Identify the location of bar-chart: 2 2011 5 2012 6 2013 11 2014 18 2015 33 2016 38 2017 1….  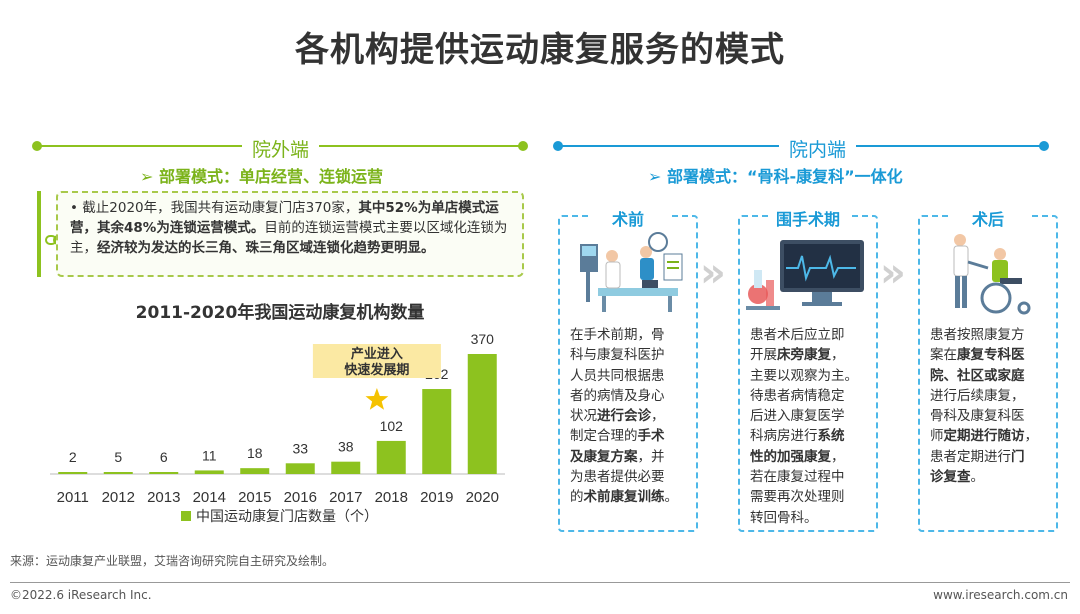
(277, 428).